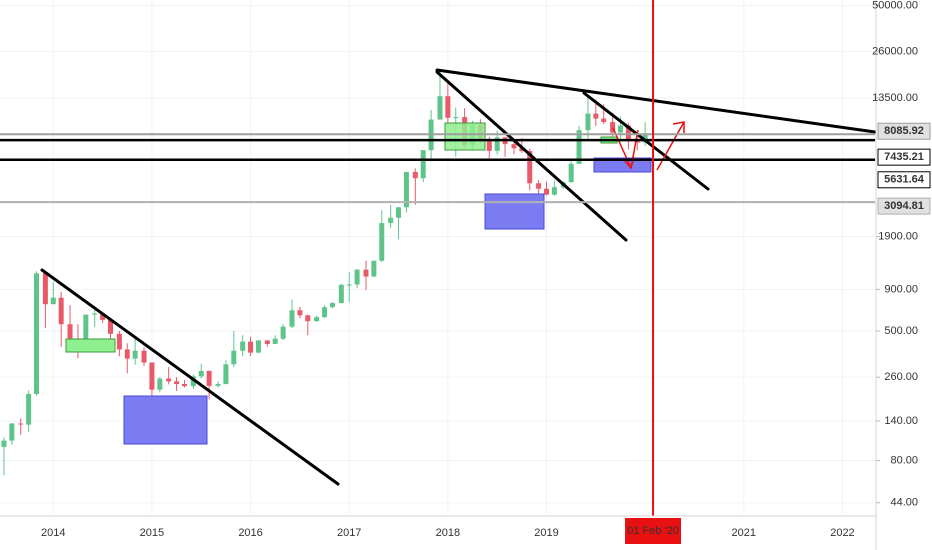 The height and width of the screenshot is (550, 932). What do you see at coordinates (904, 460) in the screenshot?
I see `y-tick-label: 80.00` at bounding box center [904, 460].